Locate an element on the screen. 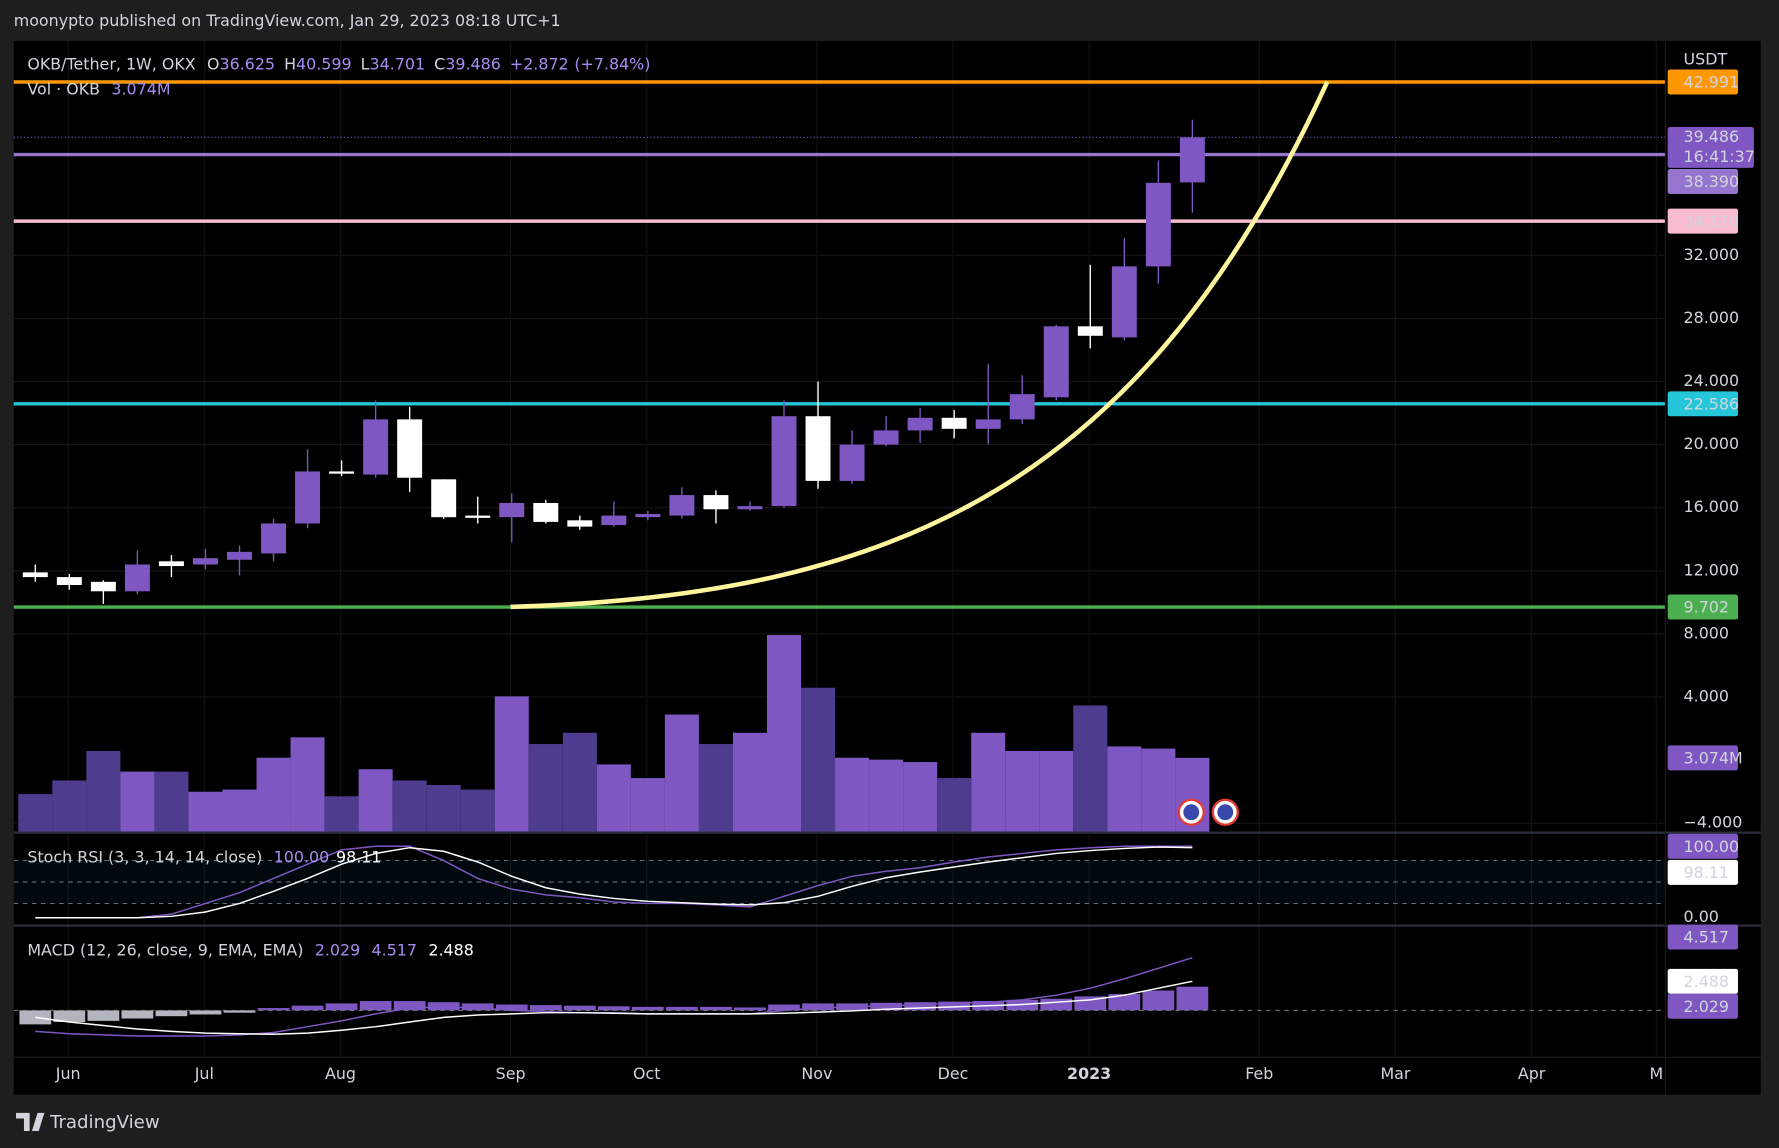  x-tick-label: Mar is located at coordinates (1395, 1073).